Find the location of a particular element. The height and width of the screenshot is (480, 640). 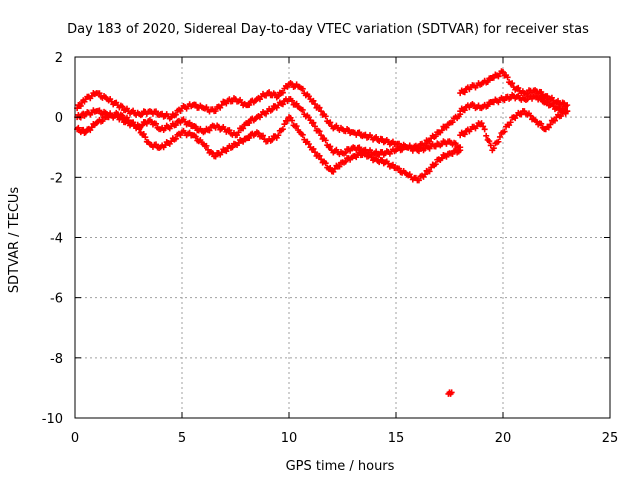

x-tick-label: 25 is located at coordinates (610, 438).